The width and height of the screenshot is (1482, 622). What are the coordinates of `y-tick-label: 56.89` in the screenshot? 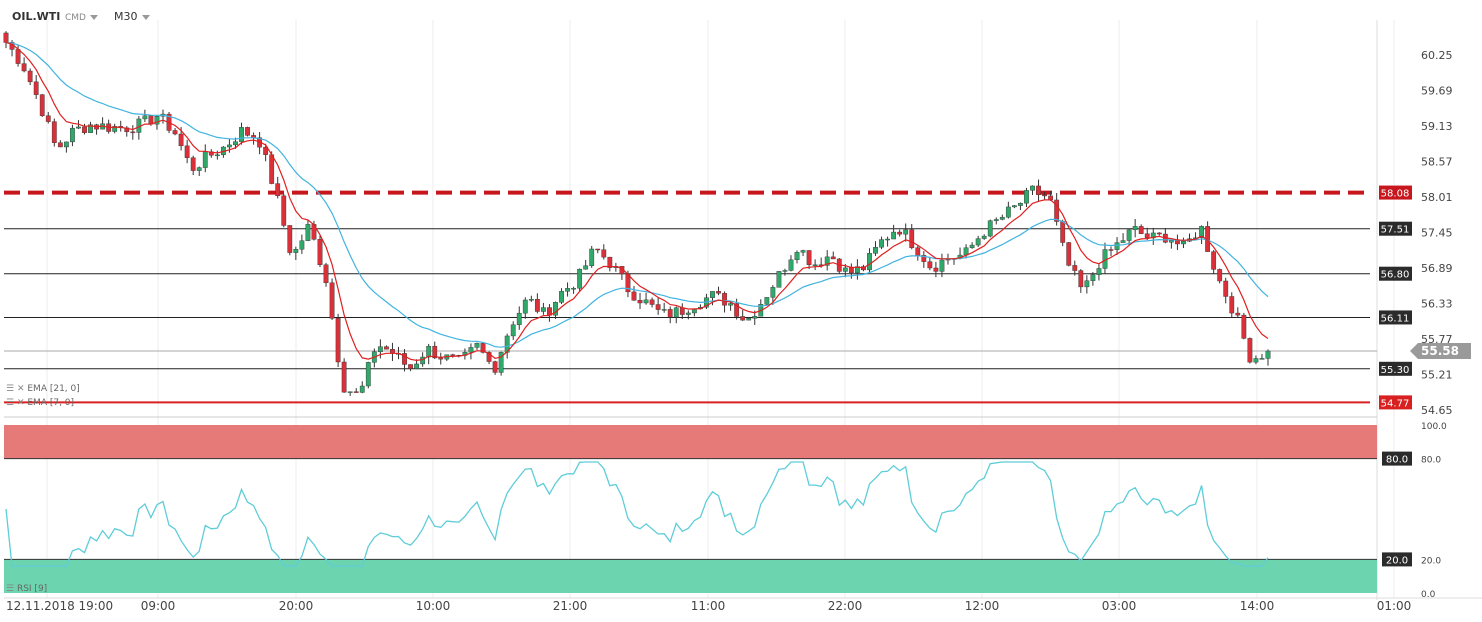 It's located at (1437, 268).